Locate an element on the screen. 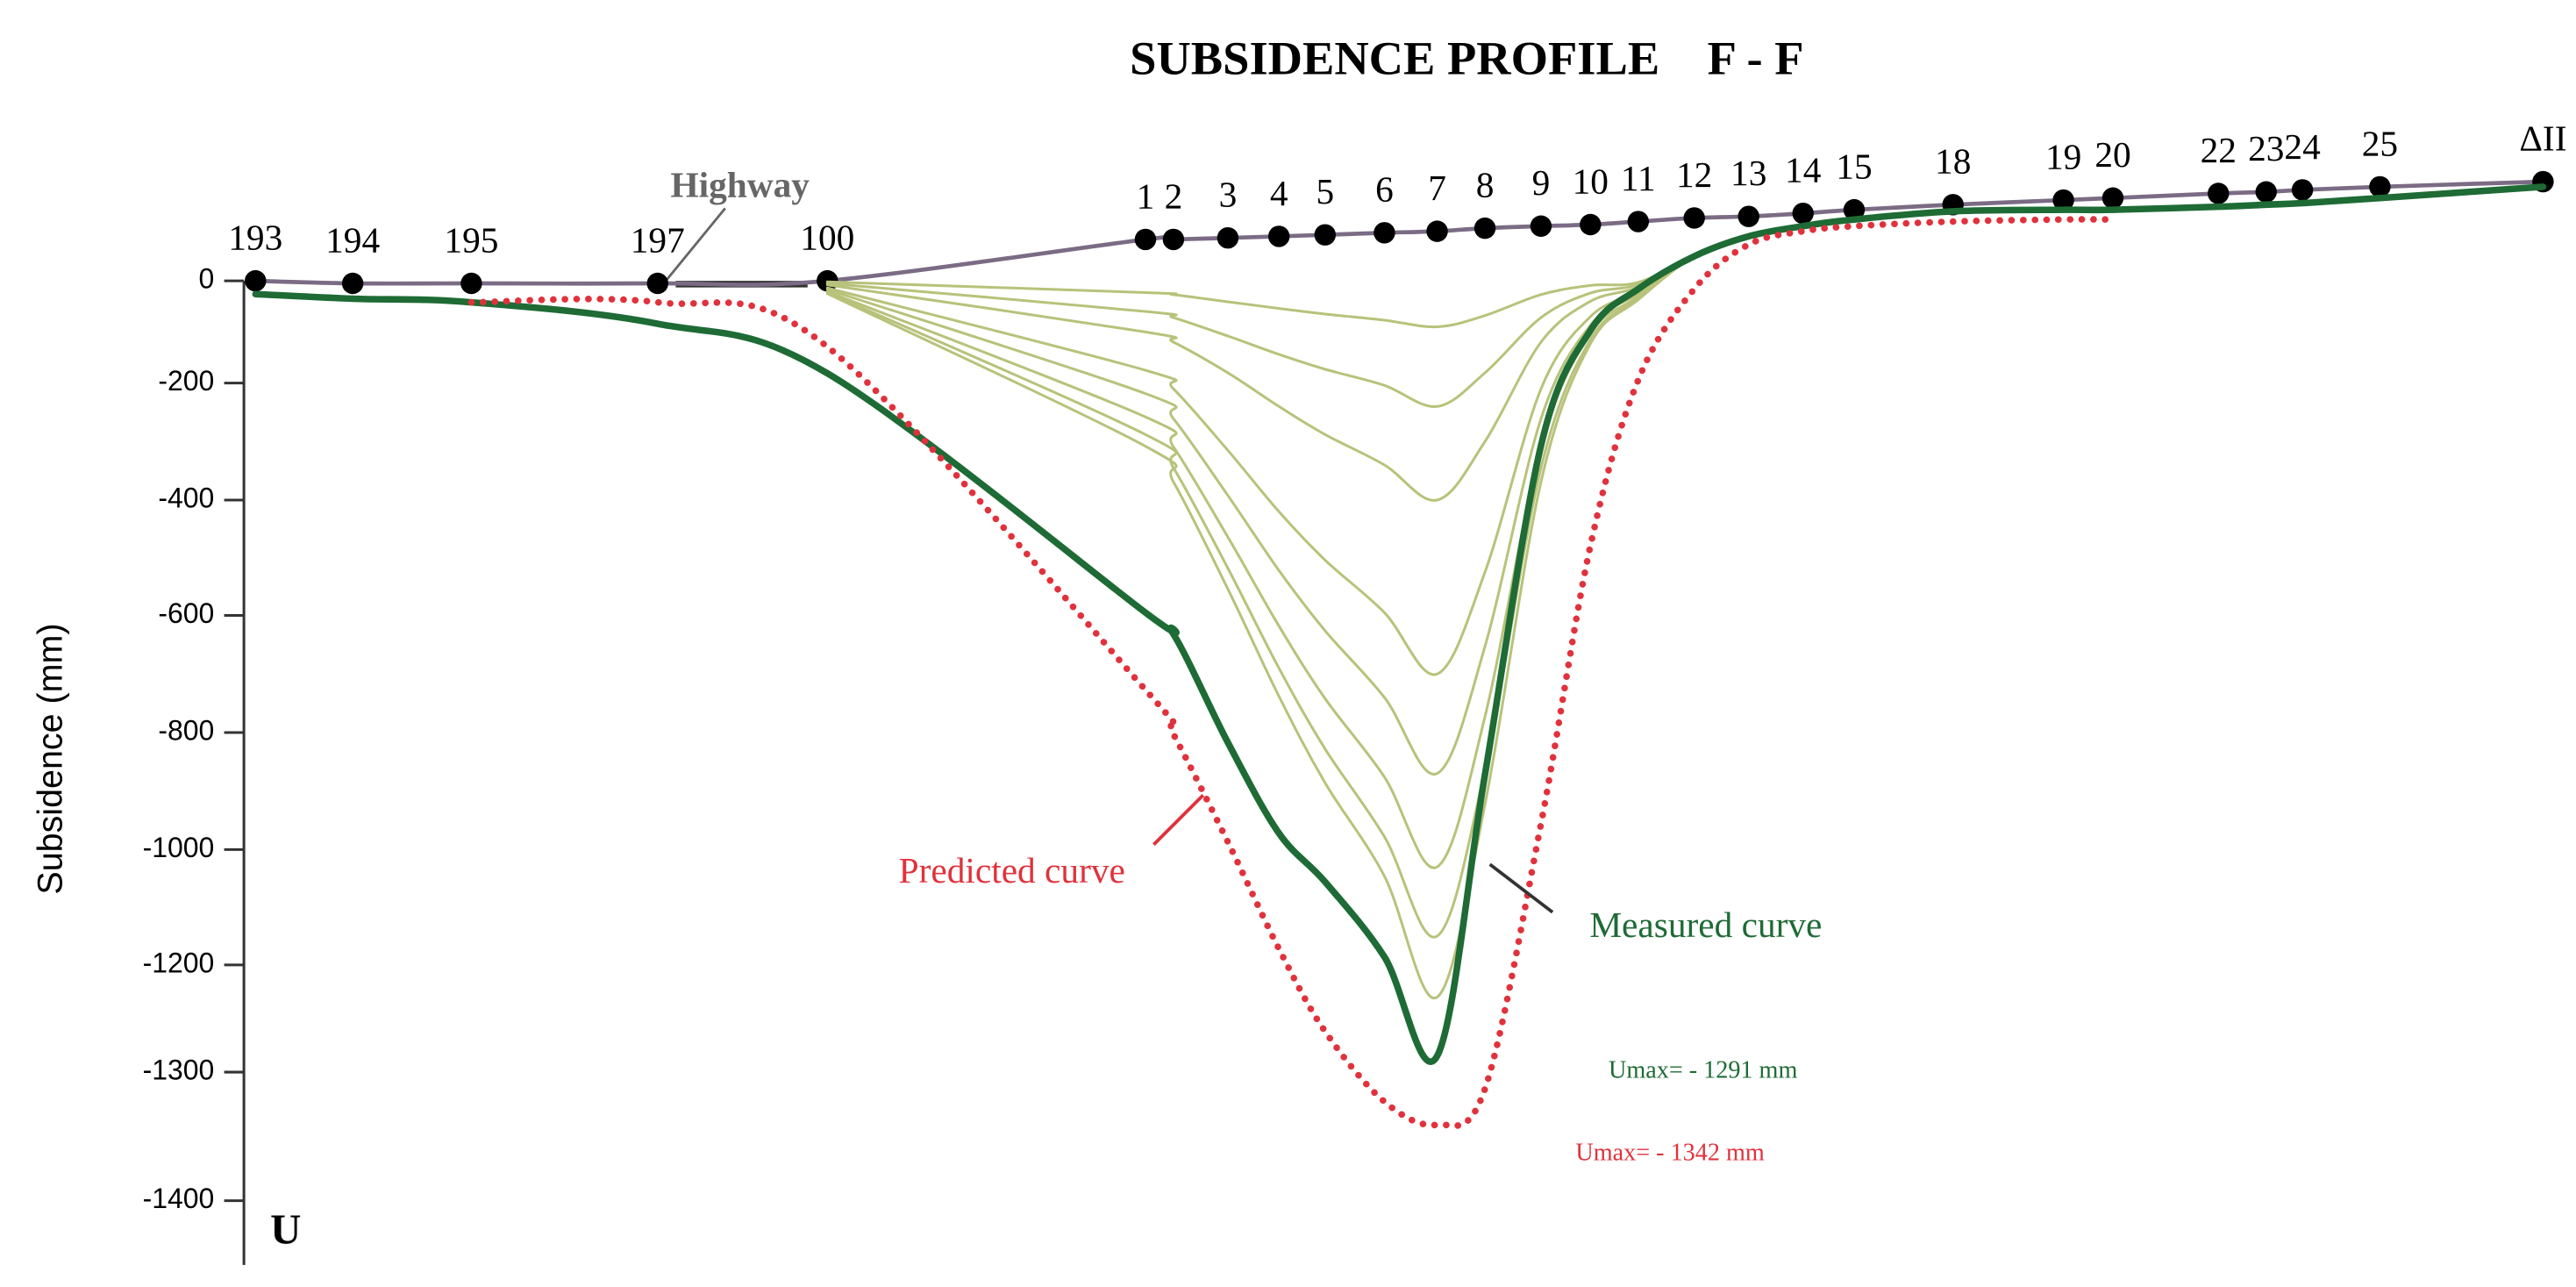  station-label: 195 is located at coordinates (471, 239).